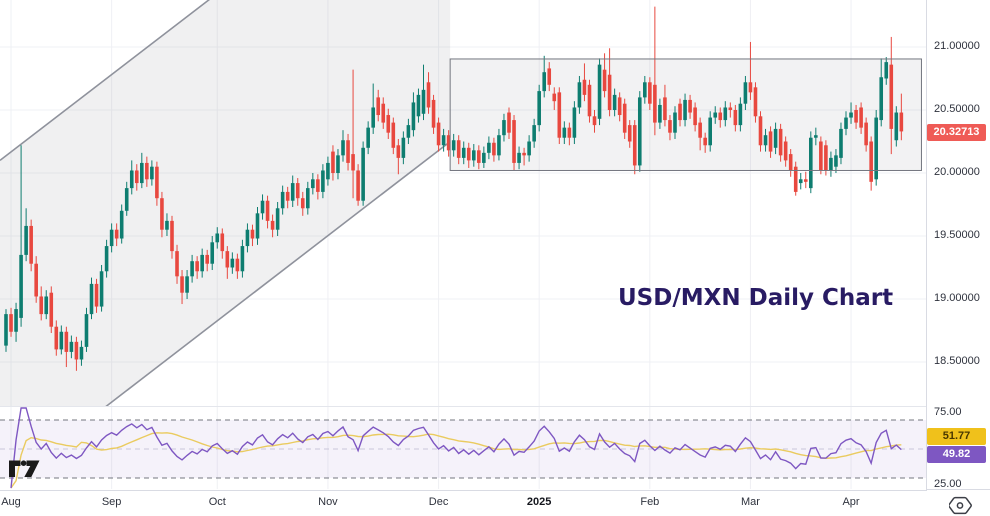 This screenshot has height=516, width=990. I want to click on rsi-tick-label: 75.00, so click(948, 411).